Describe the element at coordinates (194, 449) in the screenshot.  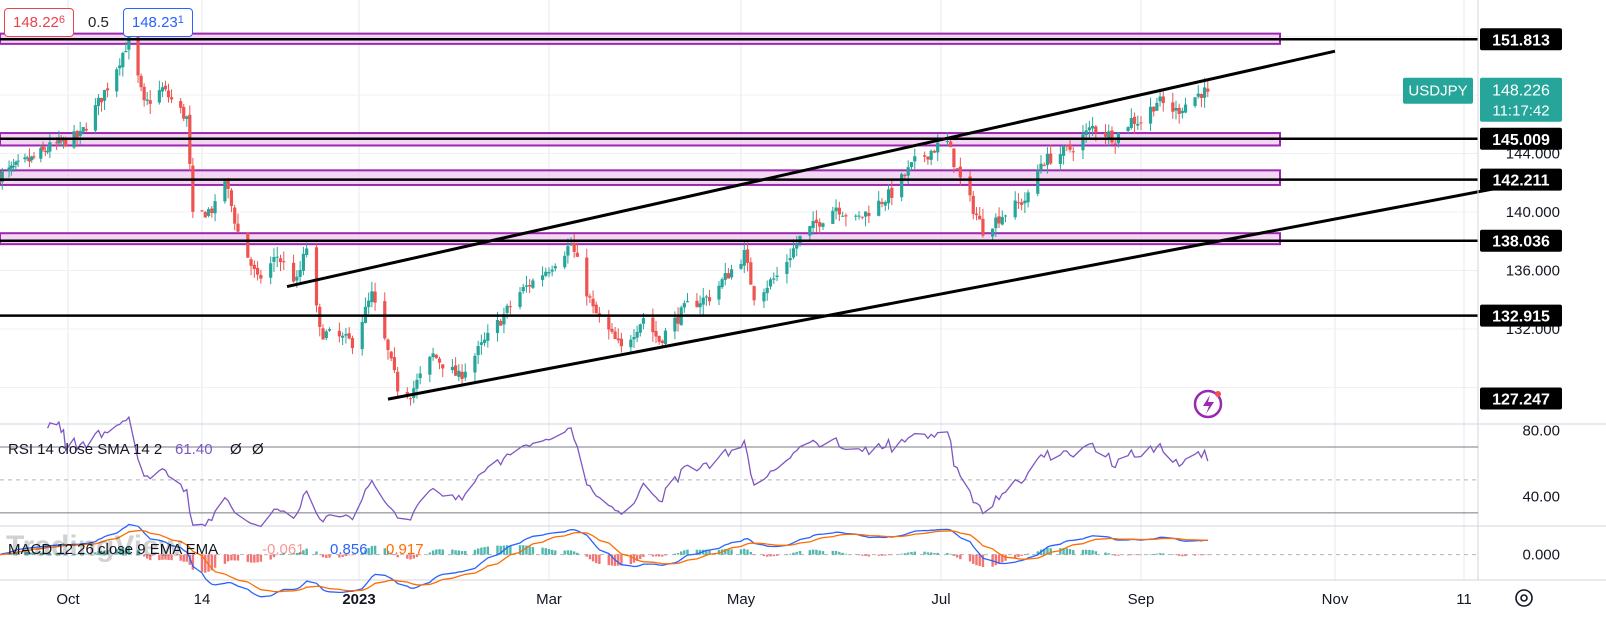
I see `rsi-value: 61.40` at that location.